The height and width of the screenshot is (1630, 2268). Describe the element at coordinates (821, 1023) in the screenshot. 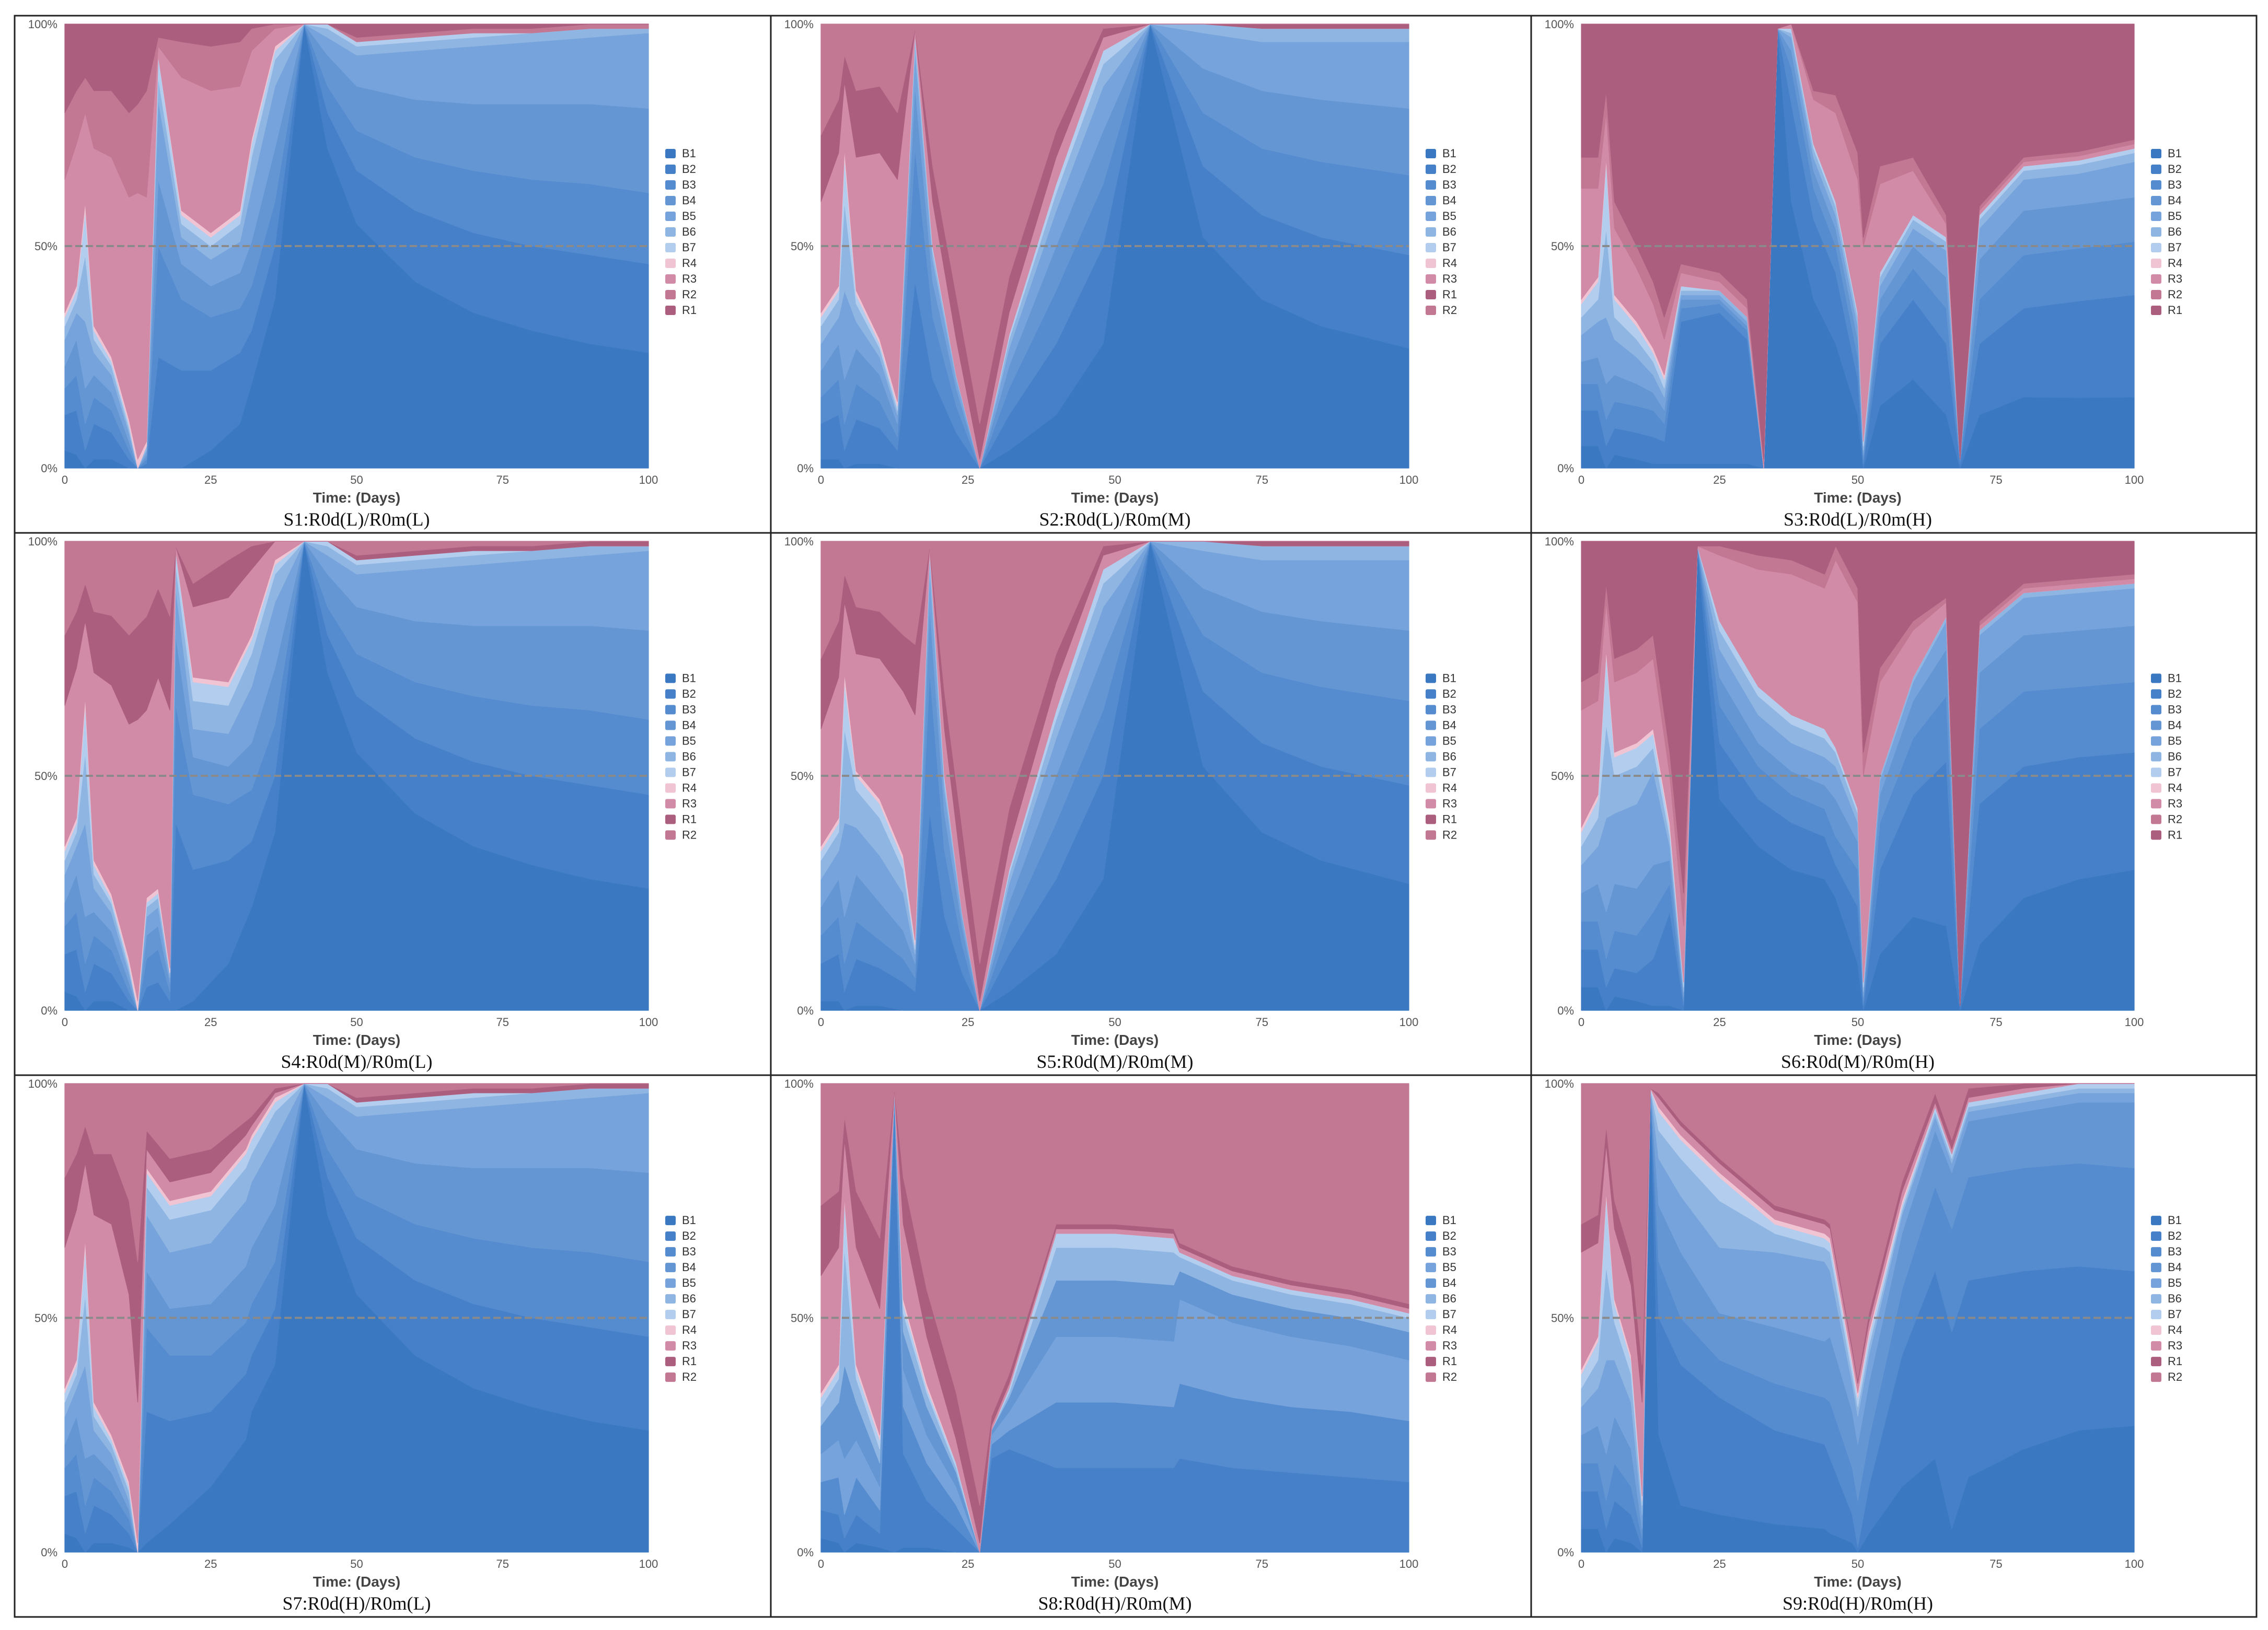

I see `x-tick-label: 0` at that location.